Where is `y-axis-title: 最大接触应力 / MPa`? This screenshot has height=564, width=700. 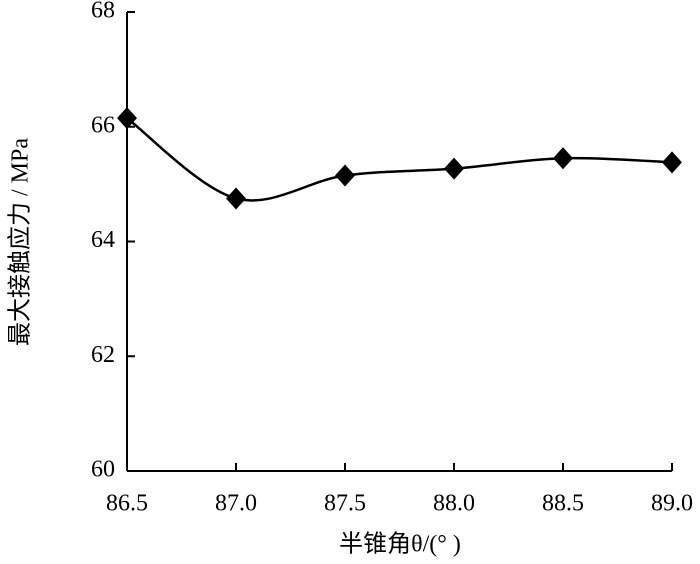
y-axis-title: 最大接触应力 / MPa is located at coordinates (20, 242).